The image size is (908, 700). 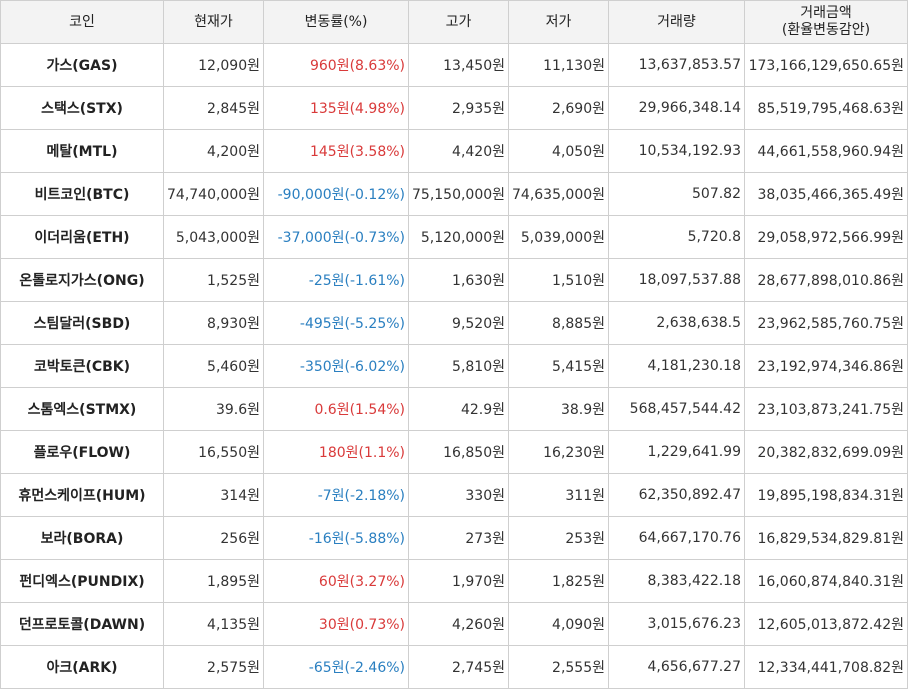 I want to click on current-price-cell: 1,895원, so click(x=213, y=581).